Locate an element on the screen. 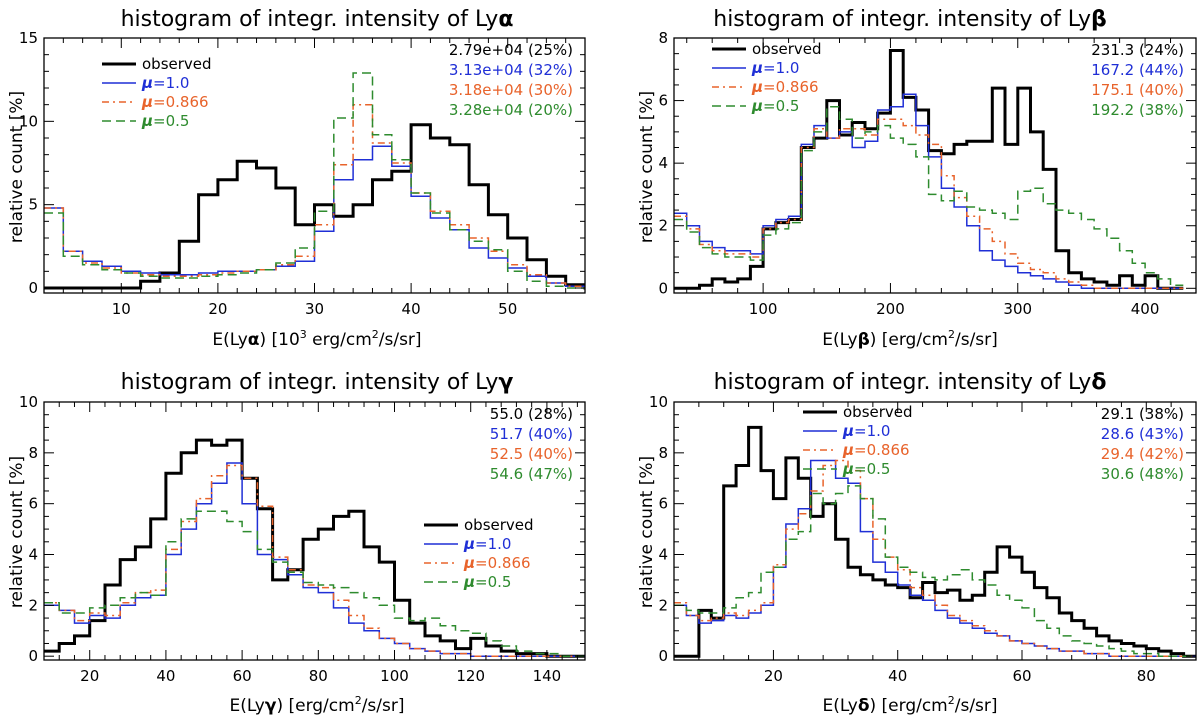  chart-title: histogram of integr. intensity of Lyδ is located at coordinates (910, 382).